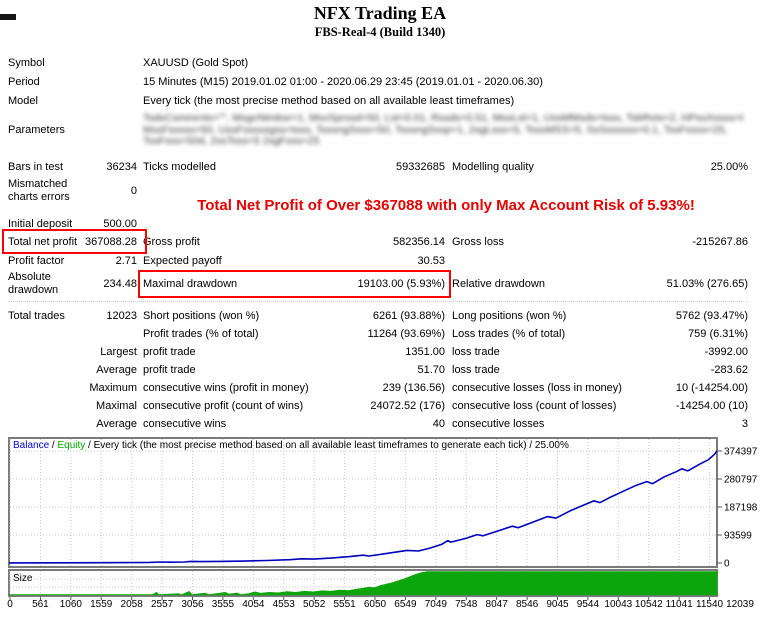 Image resolution: width=760 pixels, height=620 pixels. Describe the element at coordinates (588, 604) in the screenshot. I see `x-axis-label: 9544` at that location.